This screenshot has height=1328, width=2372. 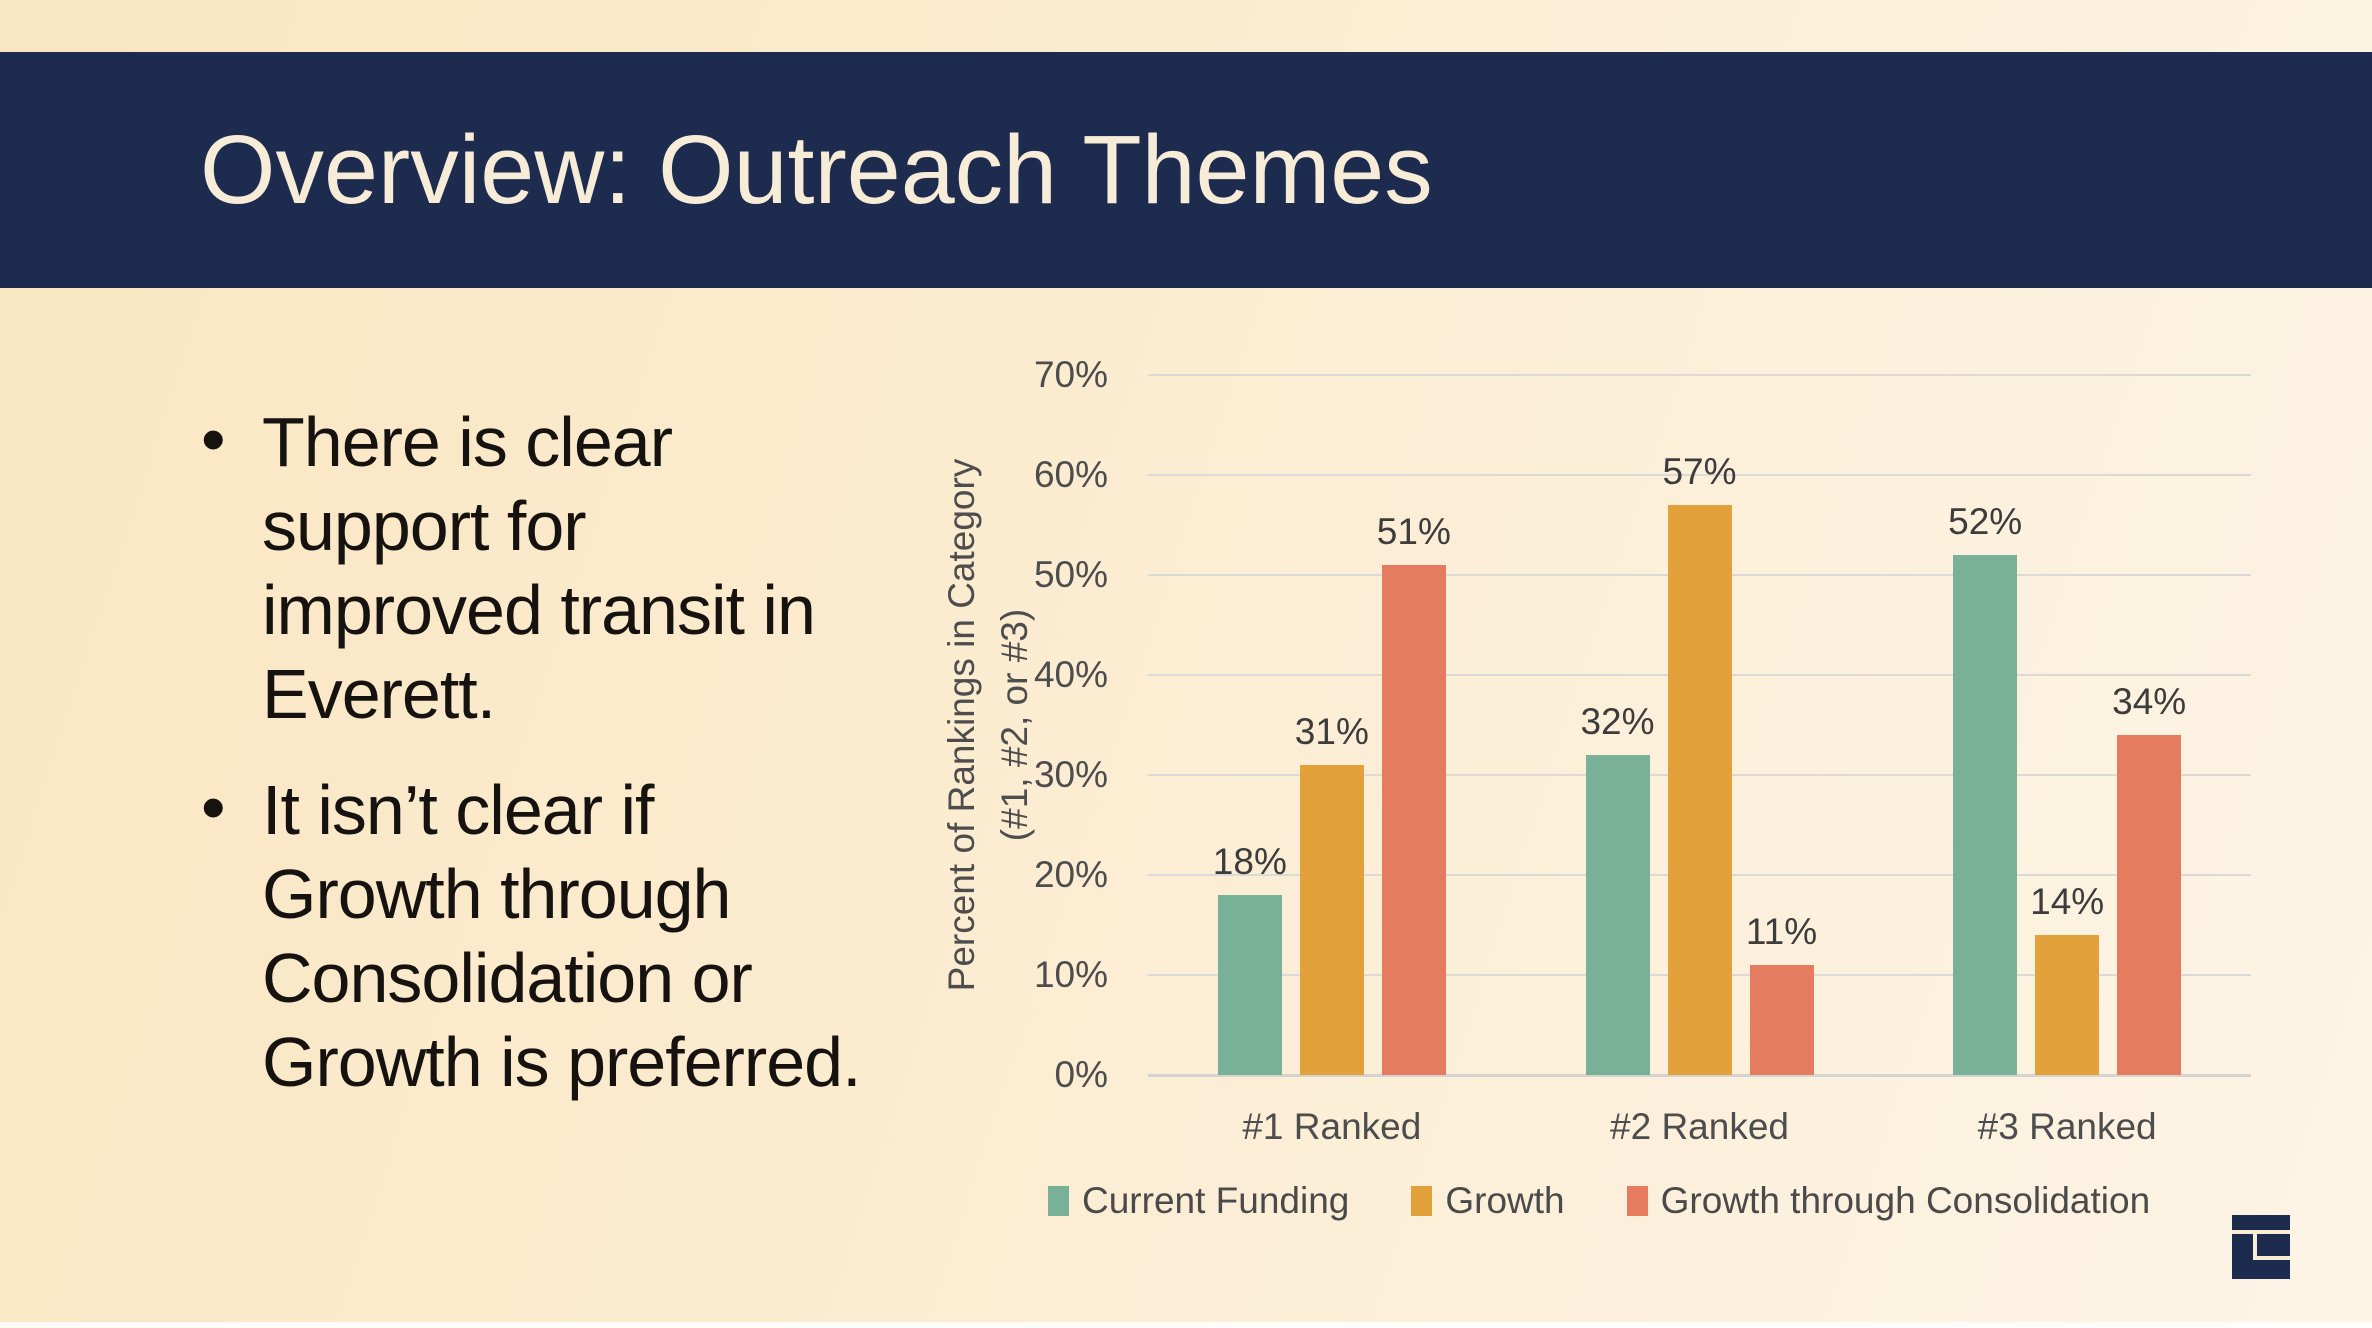 What do you see at coordinates (424, 526) in the screenshot?
I see `bullet-text-line: support for` at bounding box center [424, 526].